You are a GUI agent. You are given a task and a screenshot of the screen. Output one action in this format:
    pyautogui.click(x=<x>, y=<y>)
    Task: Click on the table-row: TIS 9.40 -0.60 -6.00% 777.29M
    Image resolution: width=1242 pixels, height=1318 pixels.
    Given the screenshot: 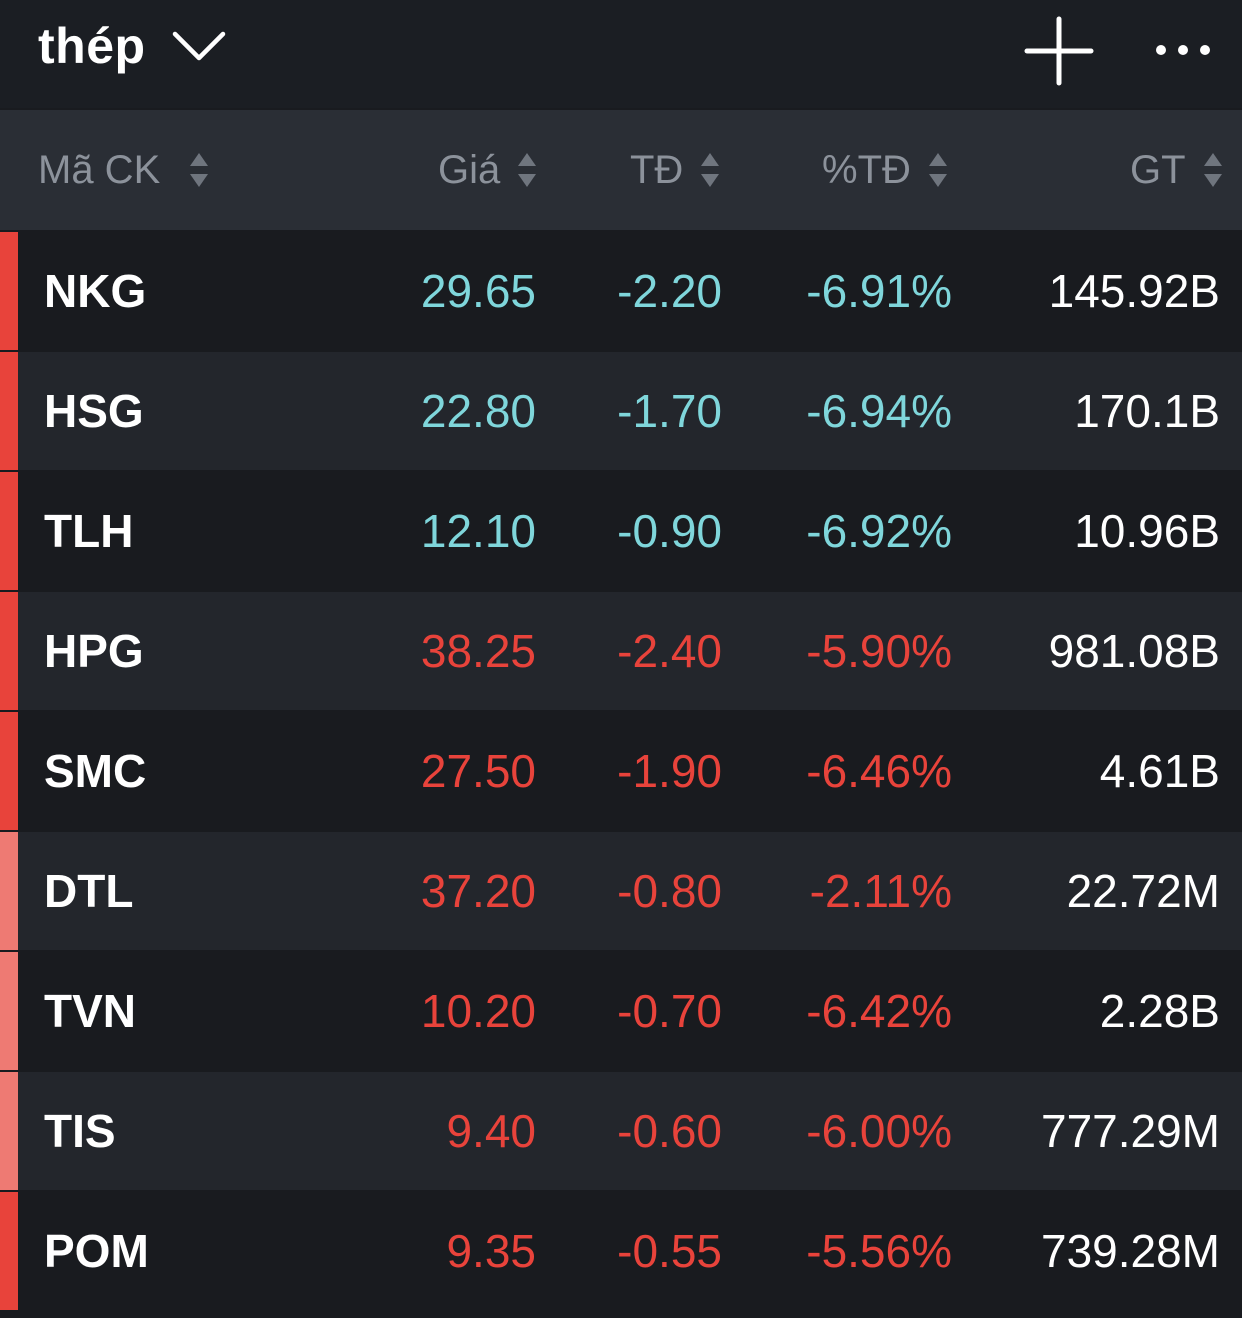 What is the action you would take?
    pyautogui.click(x=621, y=1131)
    